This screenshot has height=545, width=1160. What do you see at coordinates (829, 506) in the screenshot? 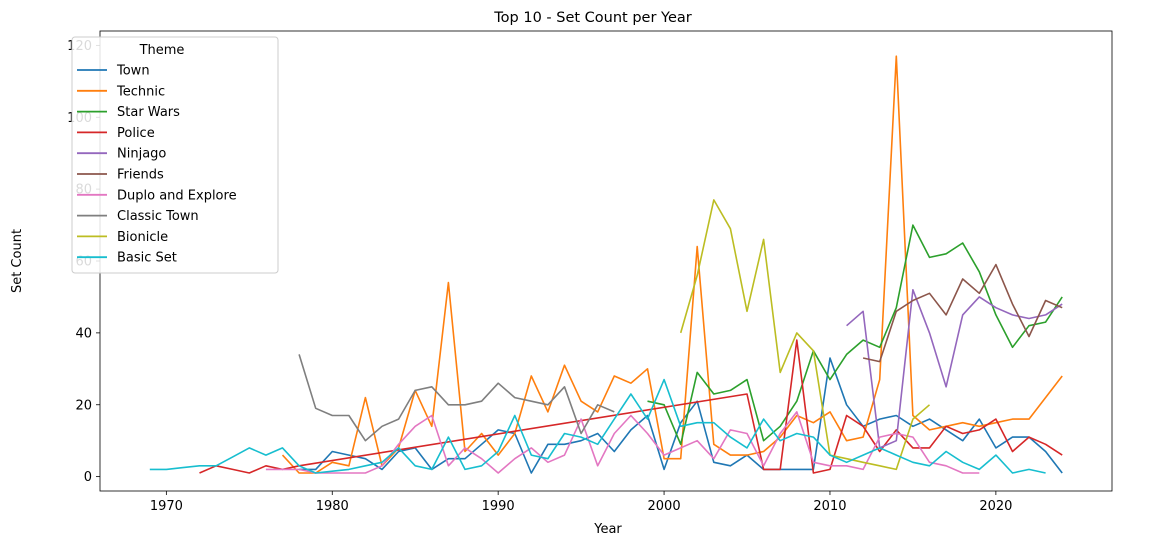
I see `x-tick-label: 2010` at bounding box center [829, 506].